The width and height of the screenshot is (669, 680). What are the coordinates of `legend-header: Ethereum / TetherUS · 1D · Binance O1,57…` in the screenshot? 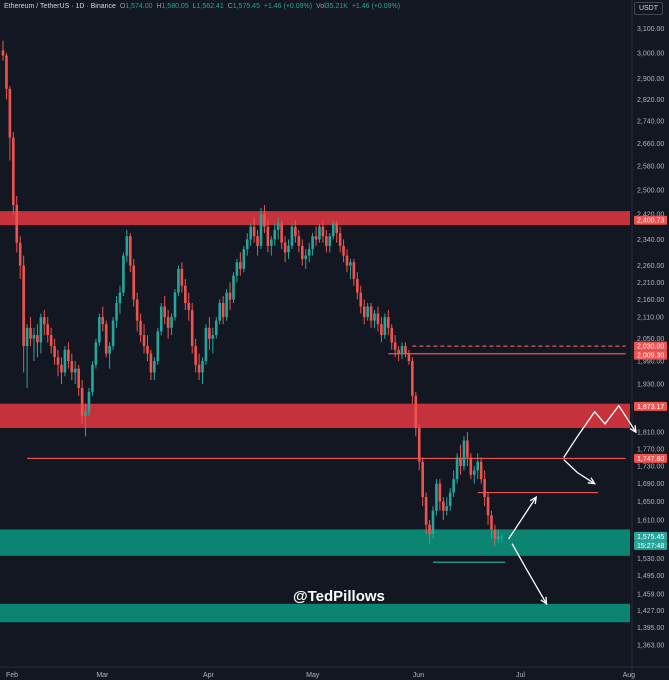 It's located at (202, 6).